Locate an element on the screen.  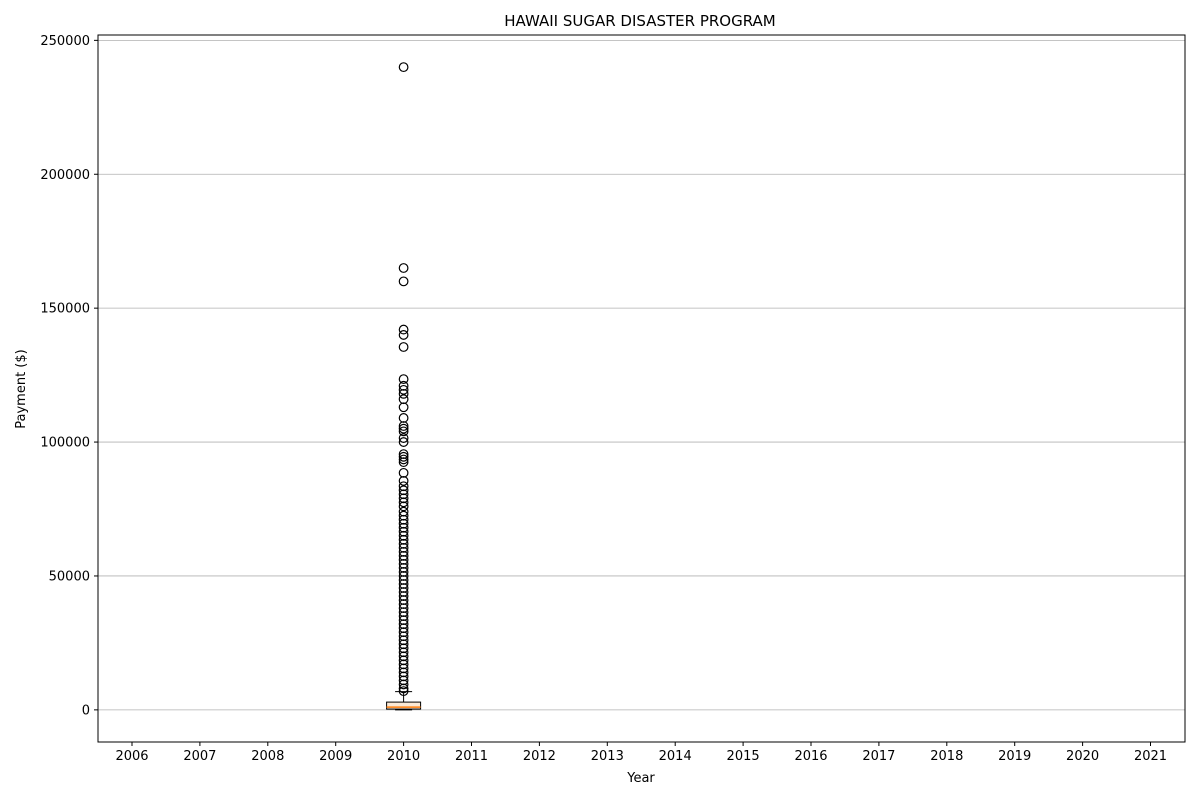
y-tick-label: 150000 is located at coordinates (65, 309).